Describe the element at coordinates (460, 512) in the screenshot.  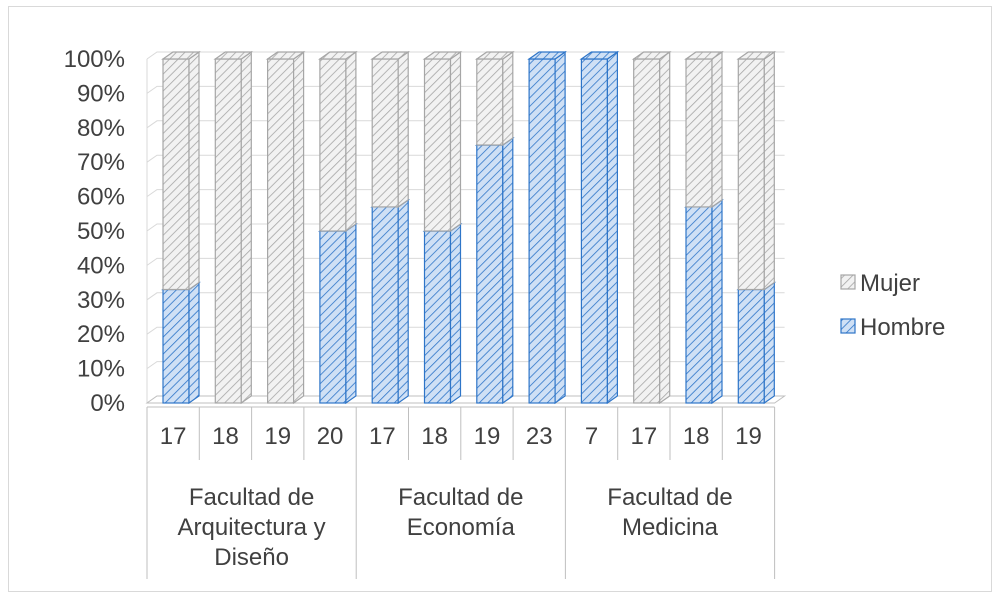
I see `group-label: Facultad de Economía` at that location.